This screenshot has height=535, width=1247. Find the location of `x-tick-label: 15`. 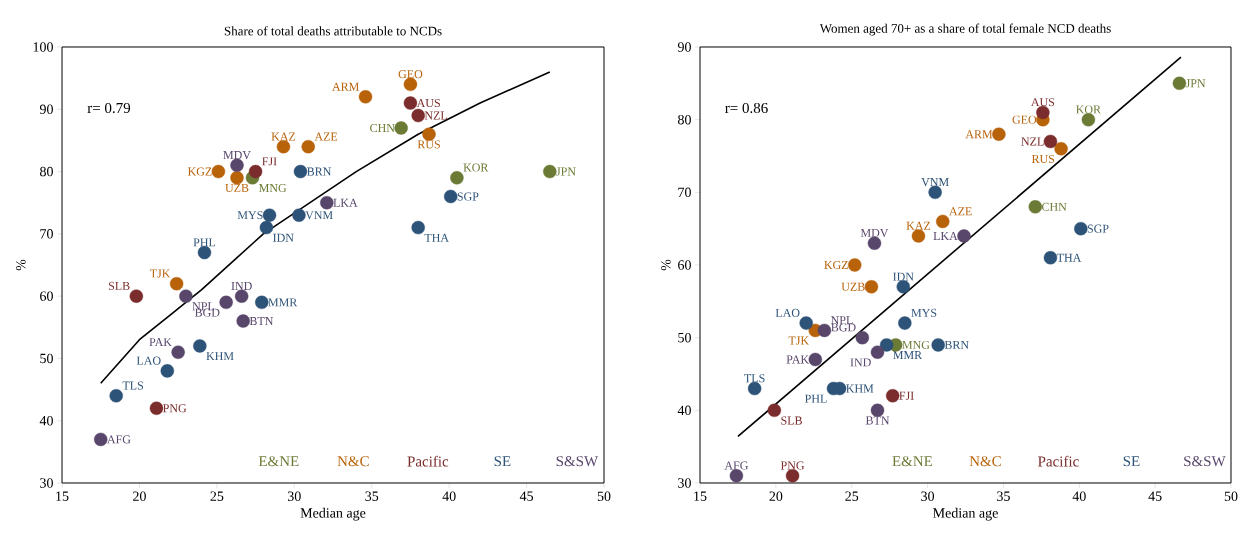

x-tick-label: 15 is located at coordinates (700, 496).